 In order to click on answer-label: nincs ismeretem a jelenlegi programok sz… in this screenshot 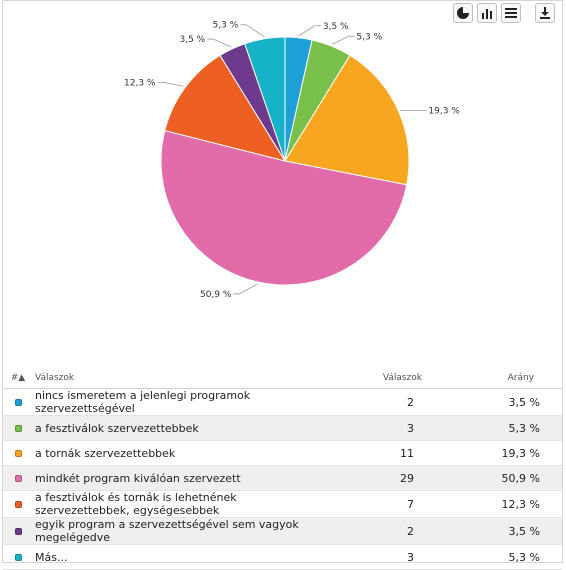, I will do `click(178, 402)`.